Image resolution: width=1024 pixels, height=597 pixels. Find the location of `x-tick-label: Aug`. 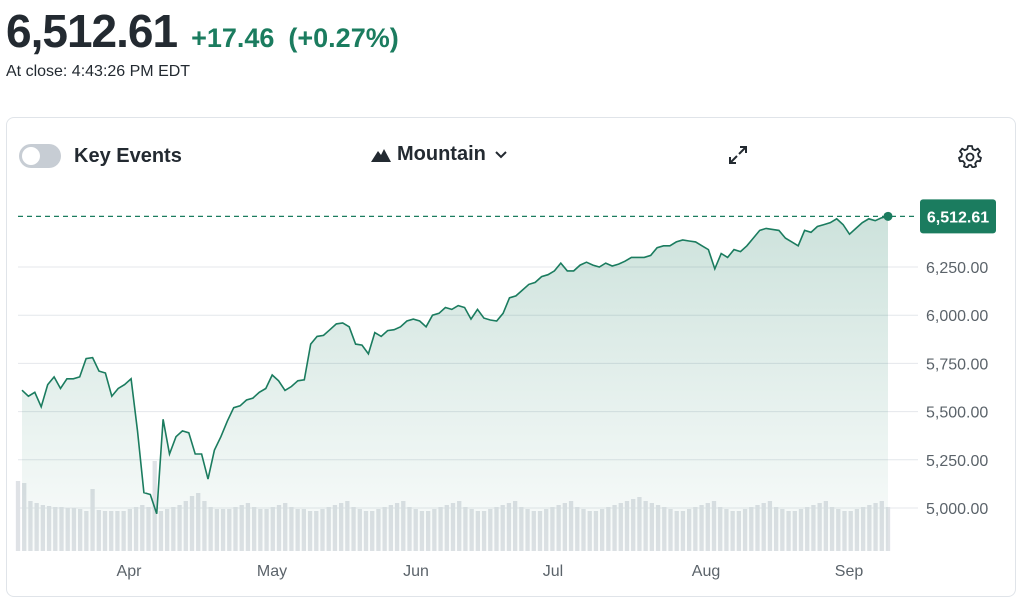

x-tick-label: Aug is located at coordinates (706, 571).